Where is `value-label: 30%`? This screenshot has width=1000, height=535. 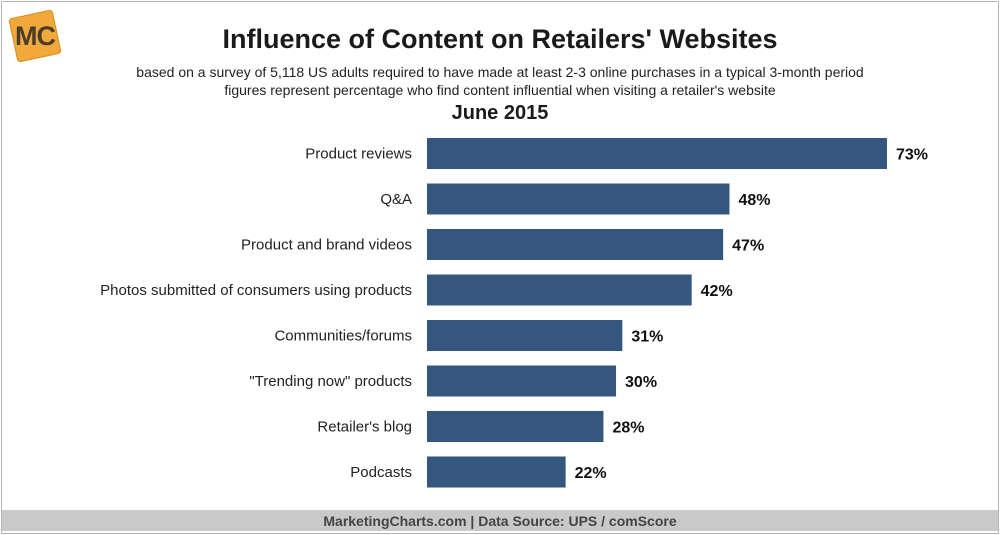 value-label: 30% is located at coordinates (641, 382).